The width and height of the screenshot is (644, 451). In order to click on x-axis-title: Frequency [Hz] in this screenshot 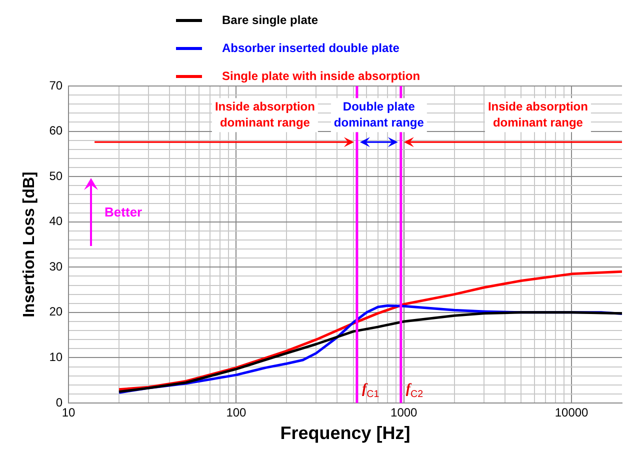, I will do `click(345, 433)`.